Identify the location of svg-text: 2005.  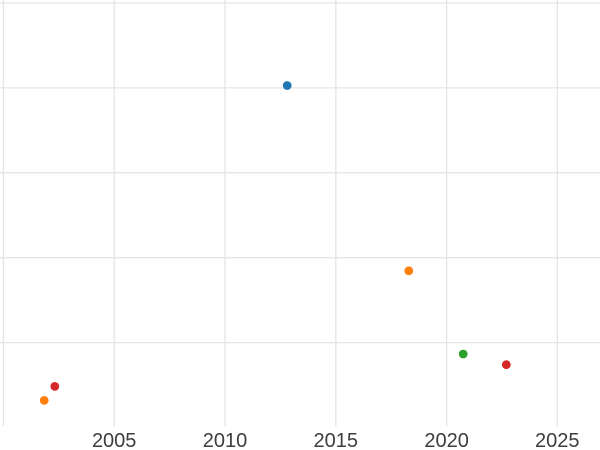
(114, 440).